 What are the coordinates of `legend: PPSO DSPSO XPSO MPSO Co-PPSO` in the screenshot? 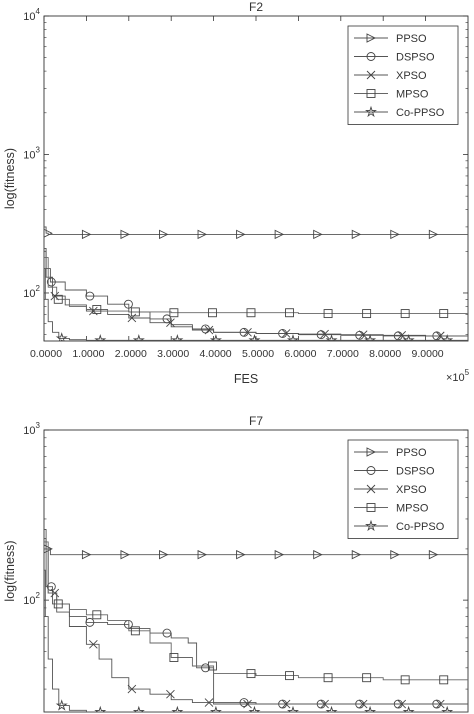 It's located at (403, 75).